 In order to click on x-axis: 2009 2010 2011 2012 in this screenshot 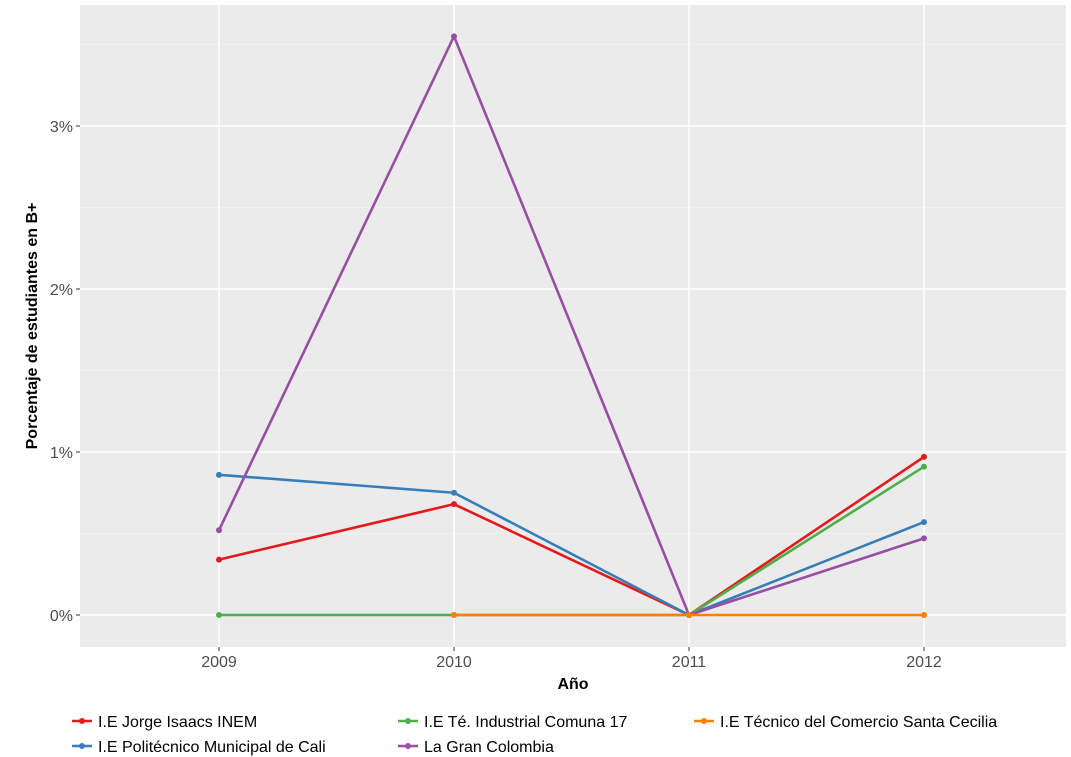, I will do `click(571, 659)`.